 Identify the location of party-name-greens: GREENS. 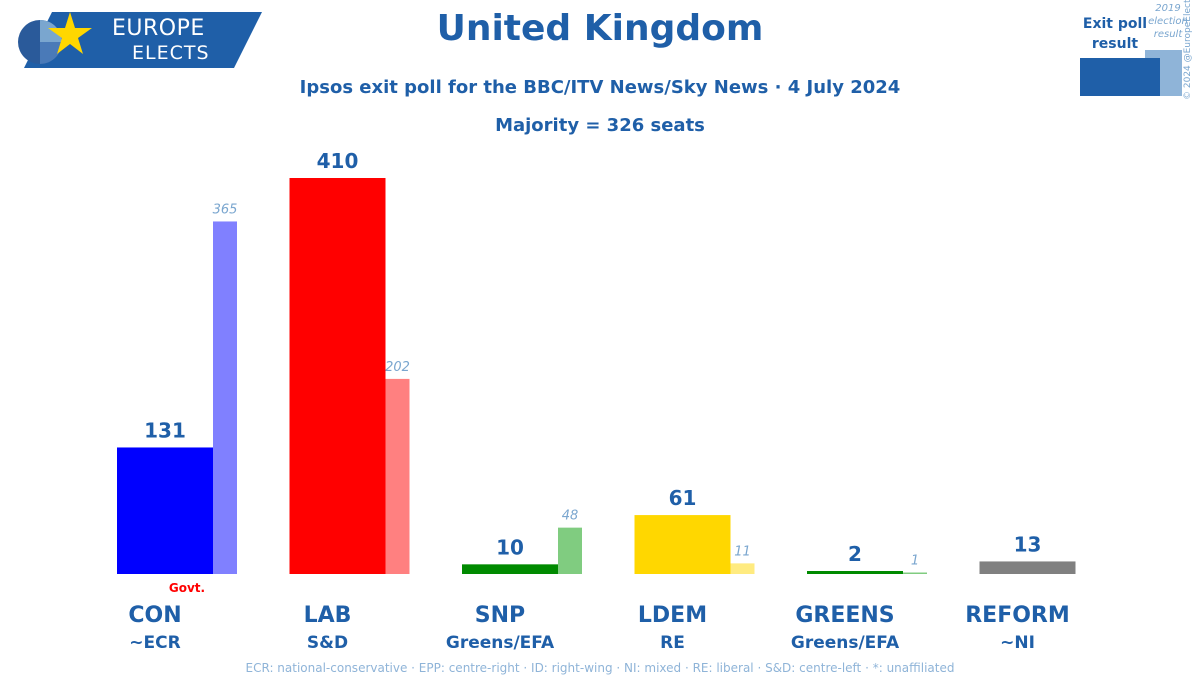
(844, 615).